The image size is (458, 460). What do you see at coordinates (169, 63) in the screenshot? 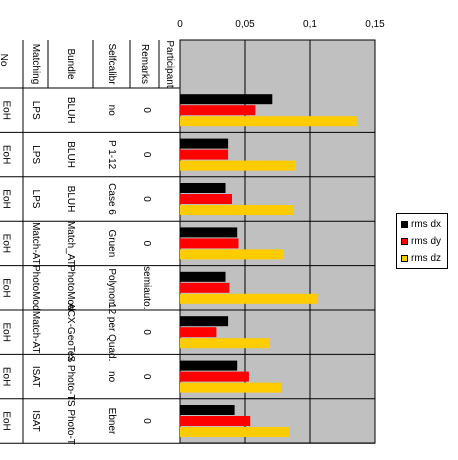
I see `header-participant: Participant` at bounding box center [169, 63].